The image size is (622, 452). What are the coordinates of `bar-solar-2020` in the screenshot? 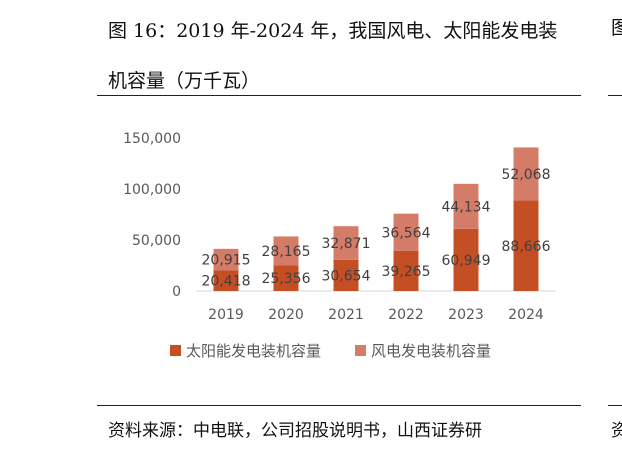 It's located at (286, 278).